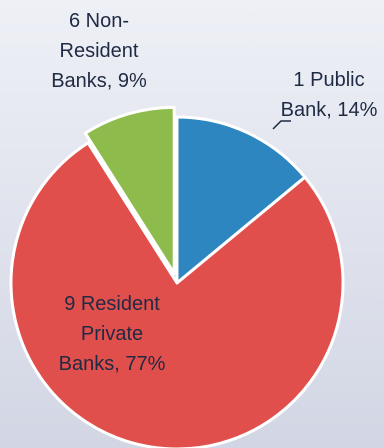 The width and height of the screenshot is (384, 448). I want to click on resident-private-banks-data-label: 9 Resident Private Banks, 77%, so click(112, 334).